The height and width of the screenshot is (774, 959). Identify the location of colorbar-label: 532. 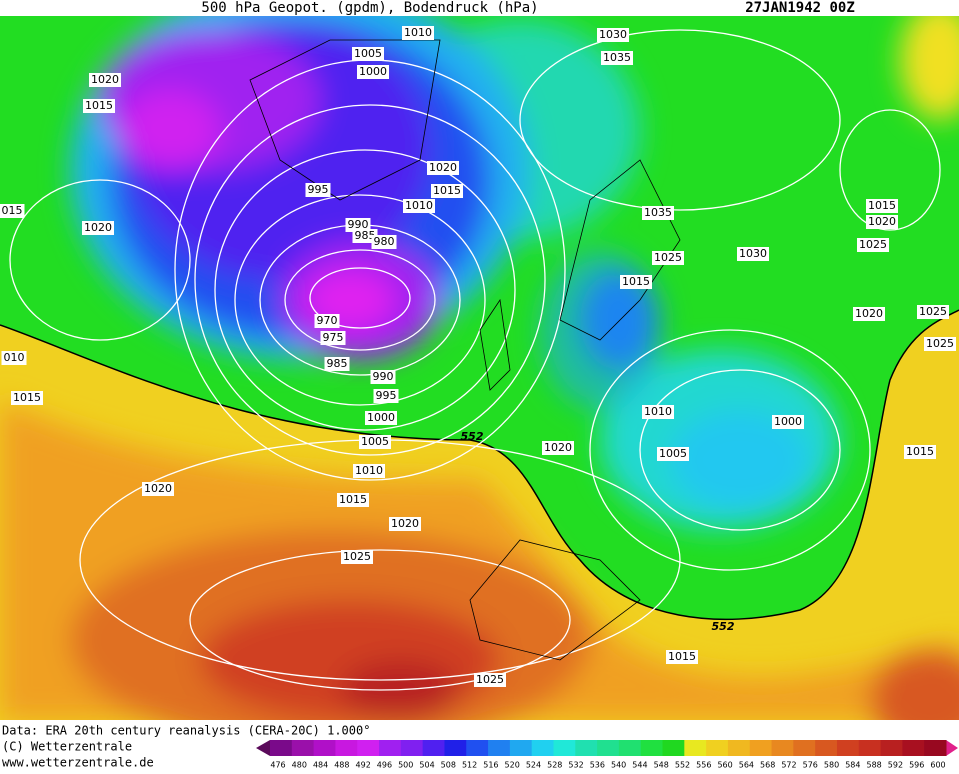
(575, 765).